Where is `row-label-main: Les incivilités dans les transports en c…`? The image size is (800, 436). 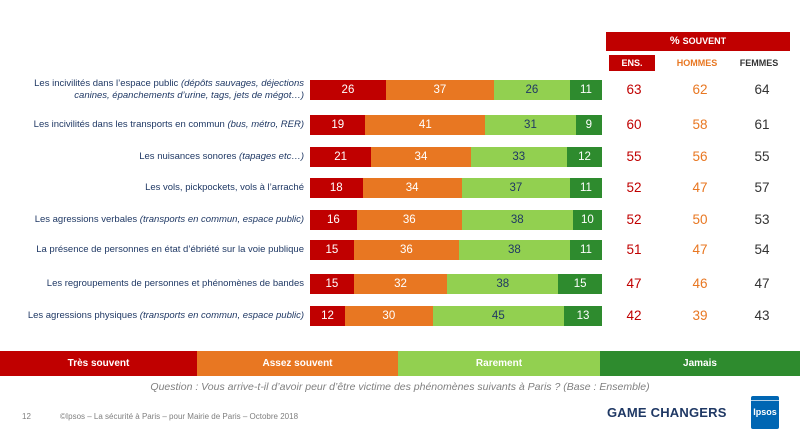 row-label-main: Les incivilités dans les transports en c… is located at coordinates (129, 124).